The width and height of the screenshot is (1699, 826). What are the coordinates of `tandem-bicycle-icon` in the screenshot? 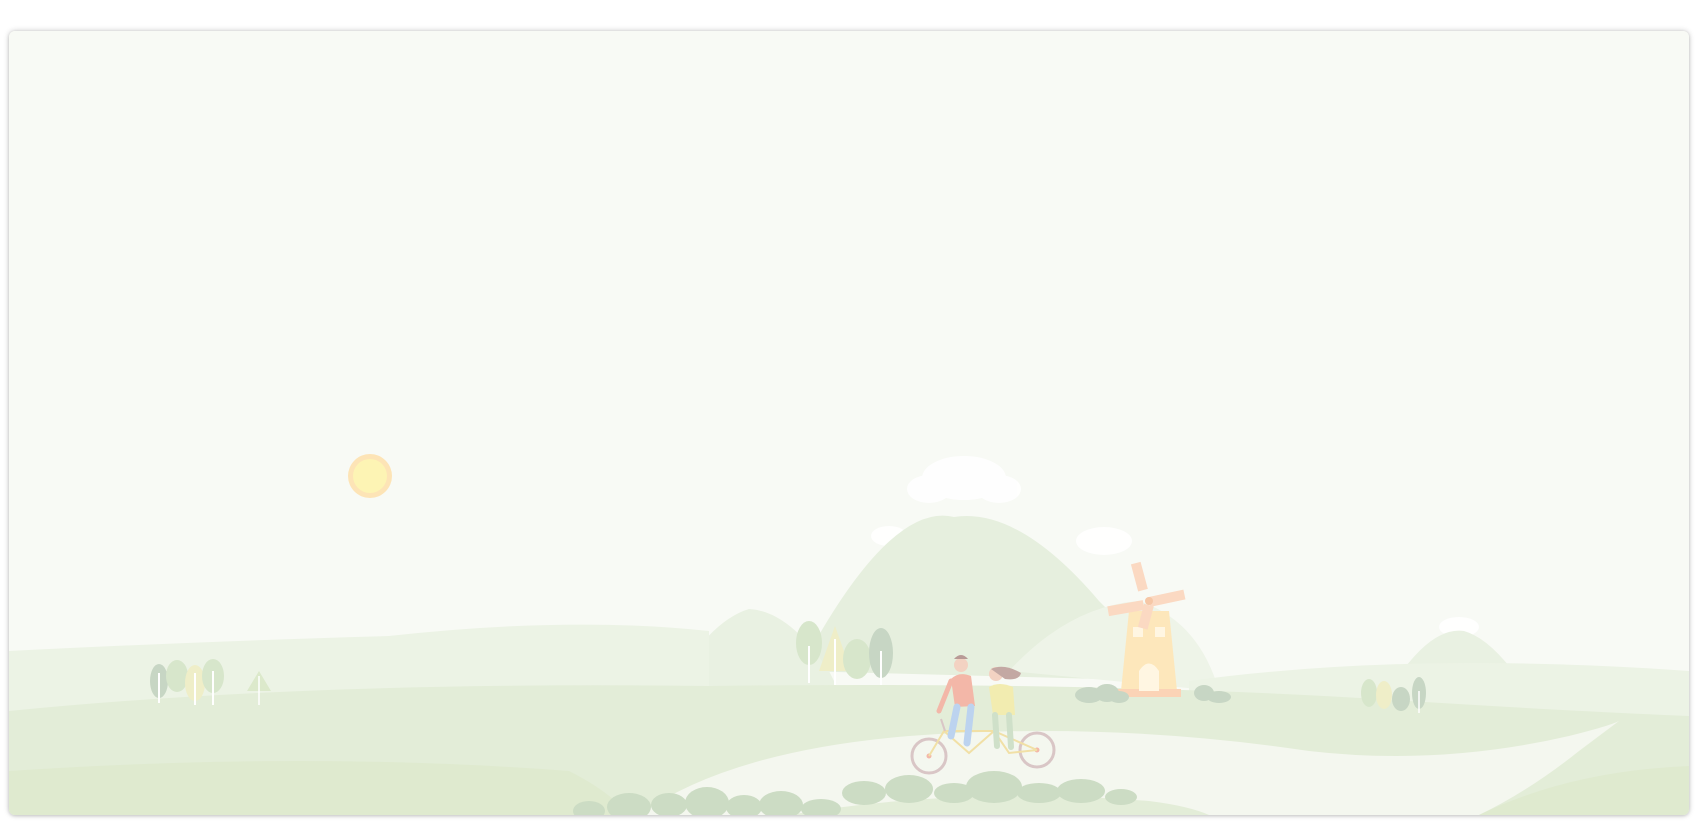 It's located at (983, 715).